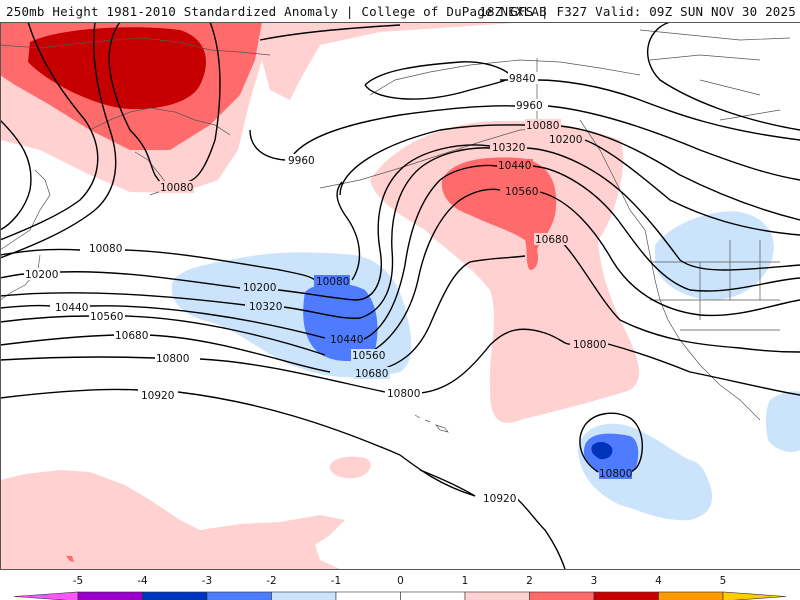 The height and width of the screenshot is (600, 800). I want to click on coastline-canada-north, so click(715, 75).